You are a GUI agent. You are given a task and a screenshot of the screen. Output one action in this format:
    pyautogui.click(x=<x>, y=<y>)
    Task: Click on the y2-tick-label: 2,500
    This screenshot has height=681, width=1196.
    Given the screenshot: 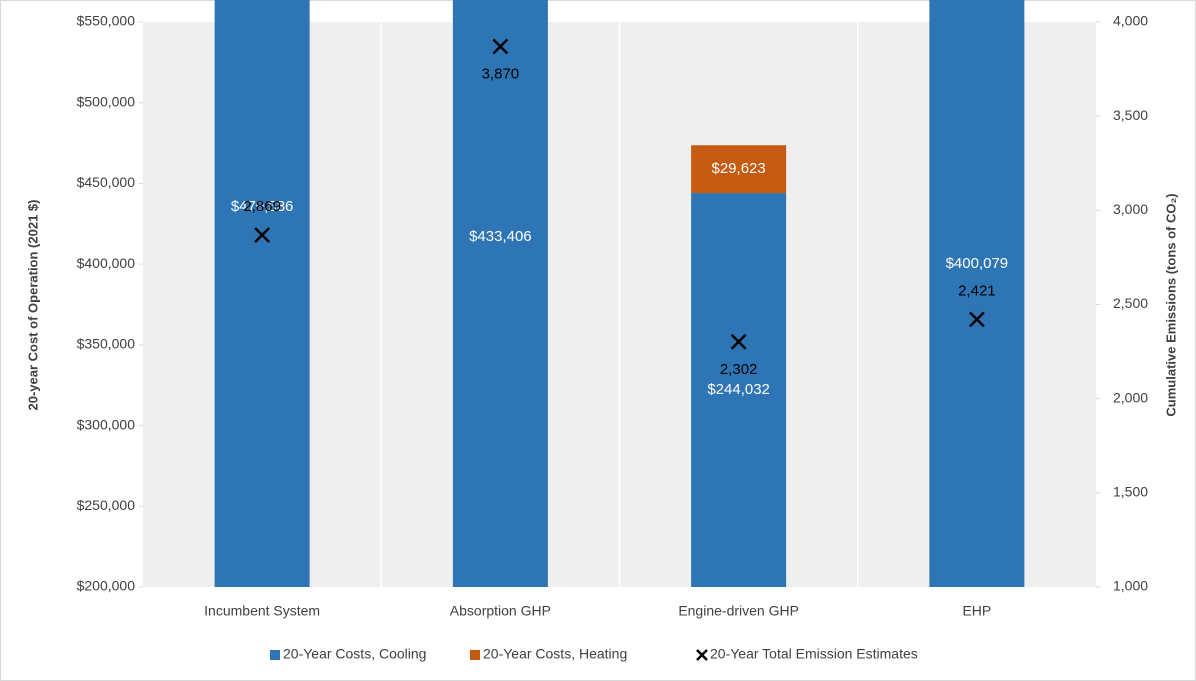 What is the action you would take?
    pyautogui.click(x=1130, y=303)
    